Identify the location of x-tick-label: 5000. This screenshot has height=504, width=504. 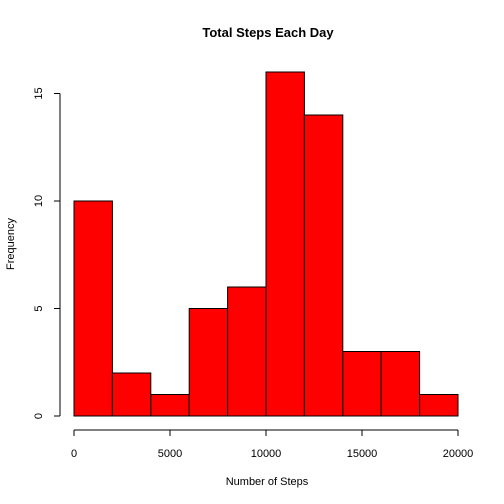
(170, 454).